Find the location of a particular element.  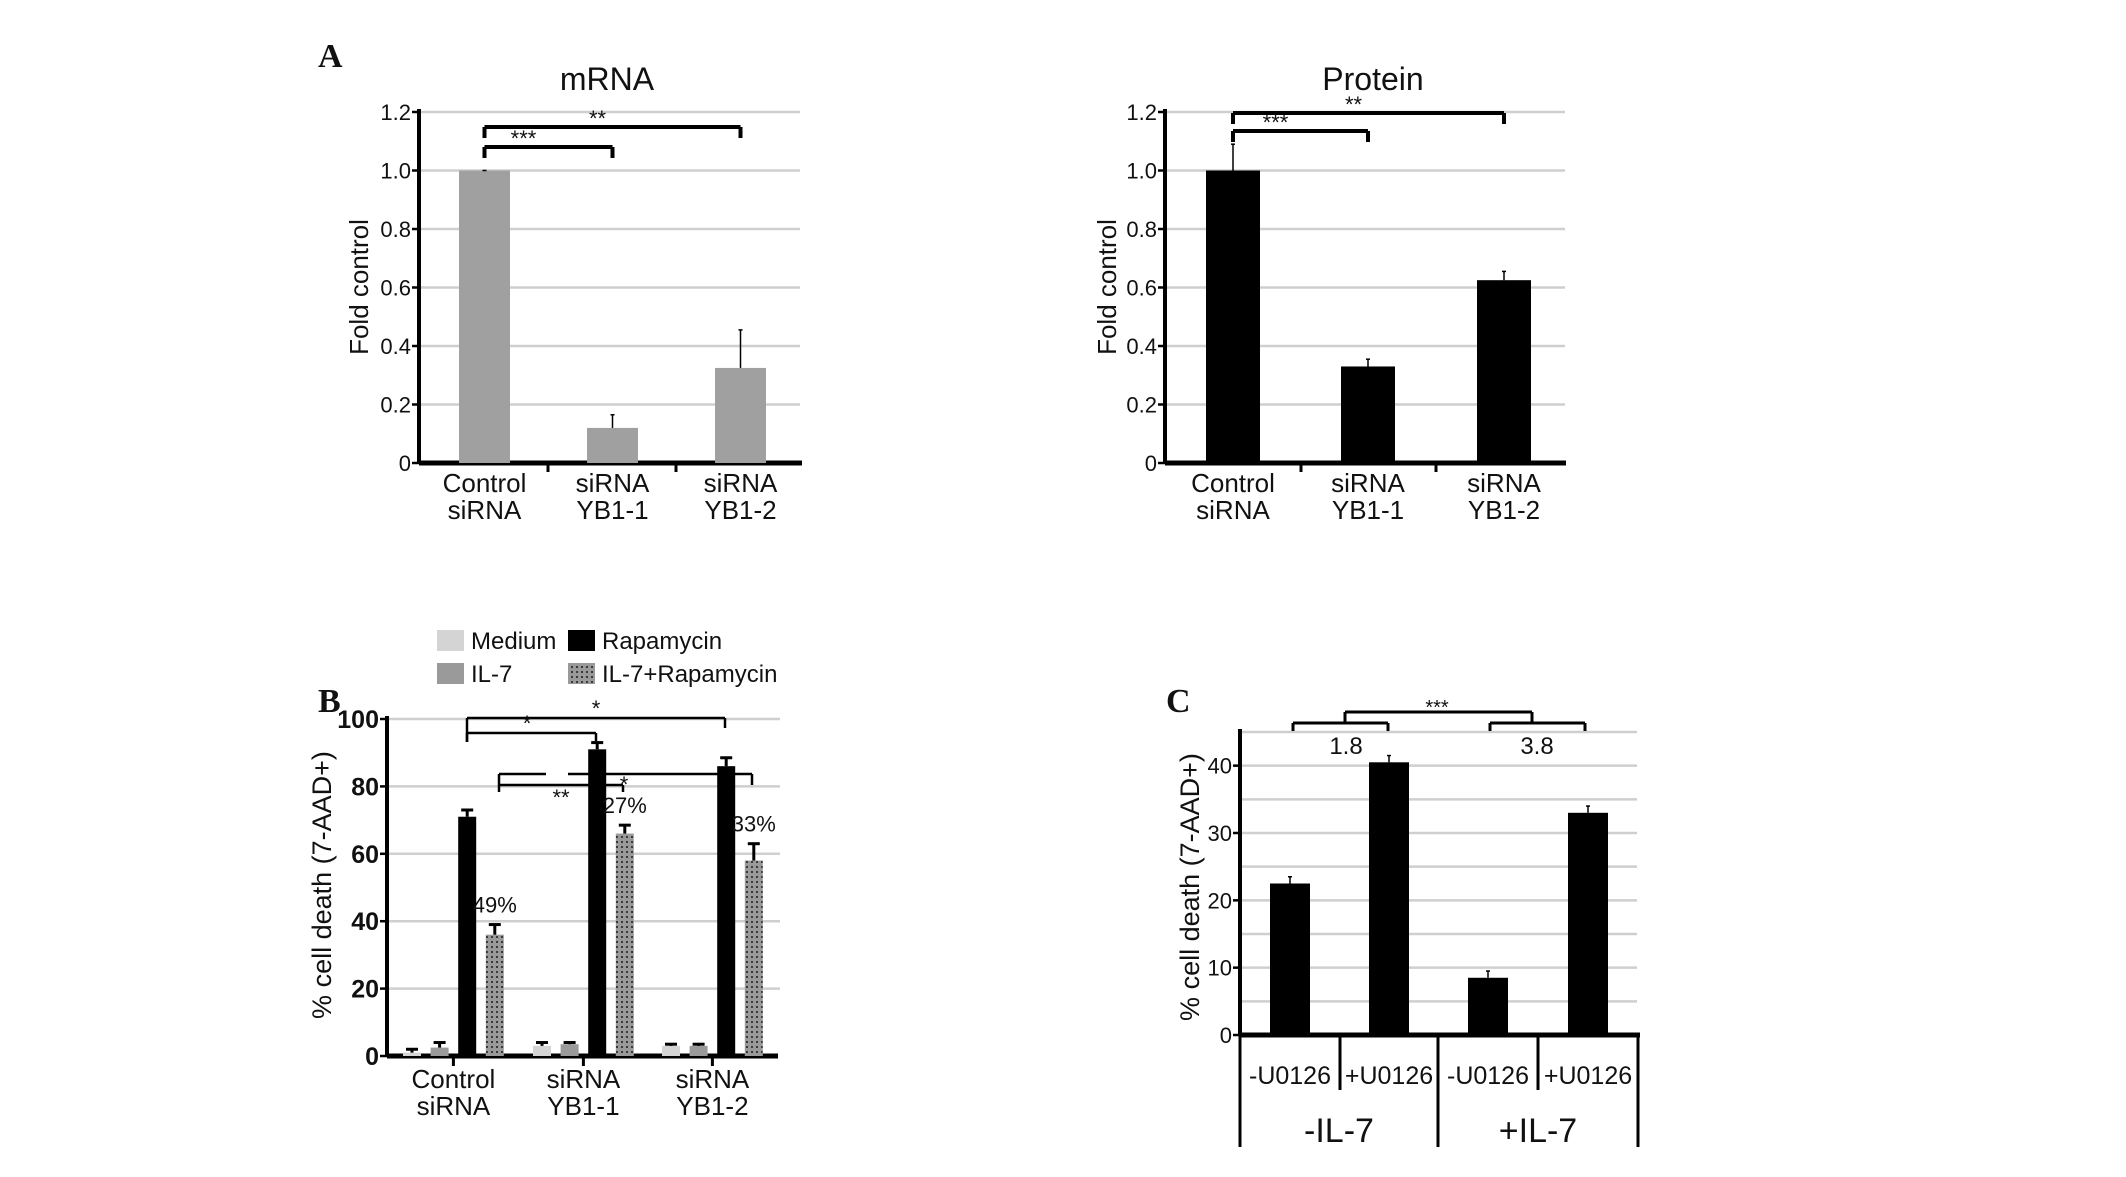

fold-change-label: 1.8 is located at coordinates (1345, 746).